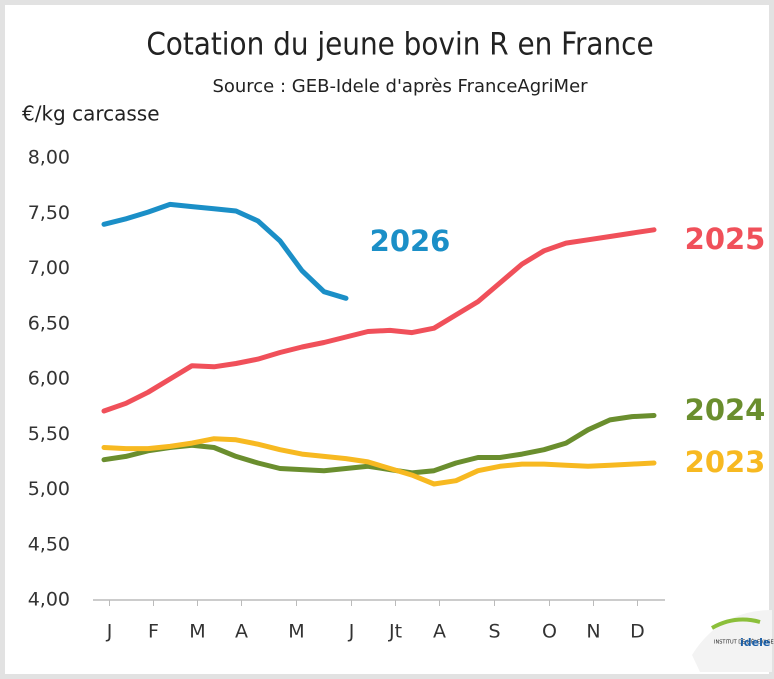  Describe the element at coordinates (736, 623) in the screenshot. I see `logo-swoosh` at that location.